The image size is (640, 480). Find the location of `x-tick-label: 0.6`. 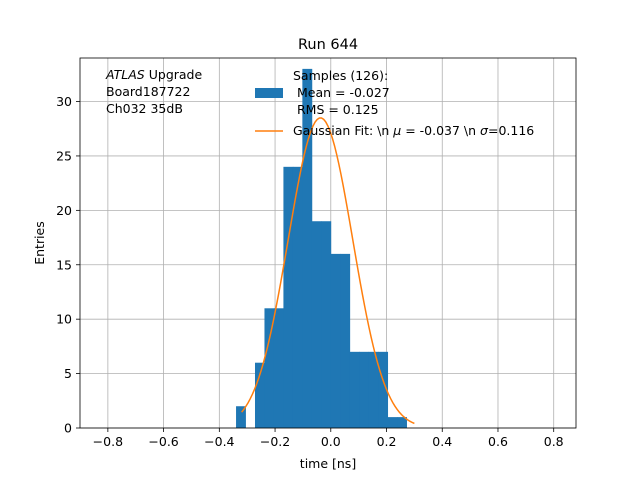

x-tick-label: 0.6 is located at coordinates (498, 441).